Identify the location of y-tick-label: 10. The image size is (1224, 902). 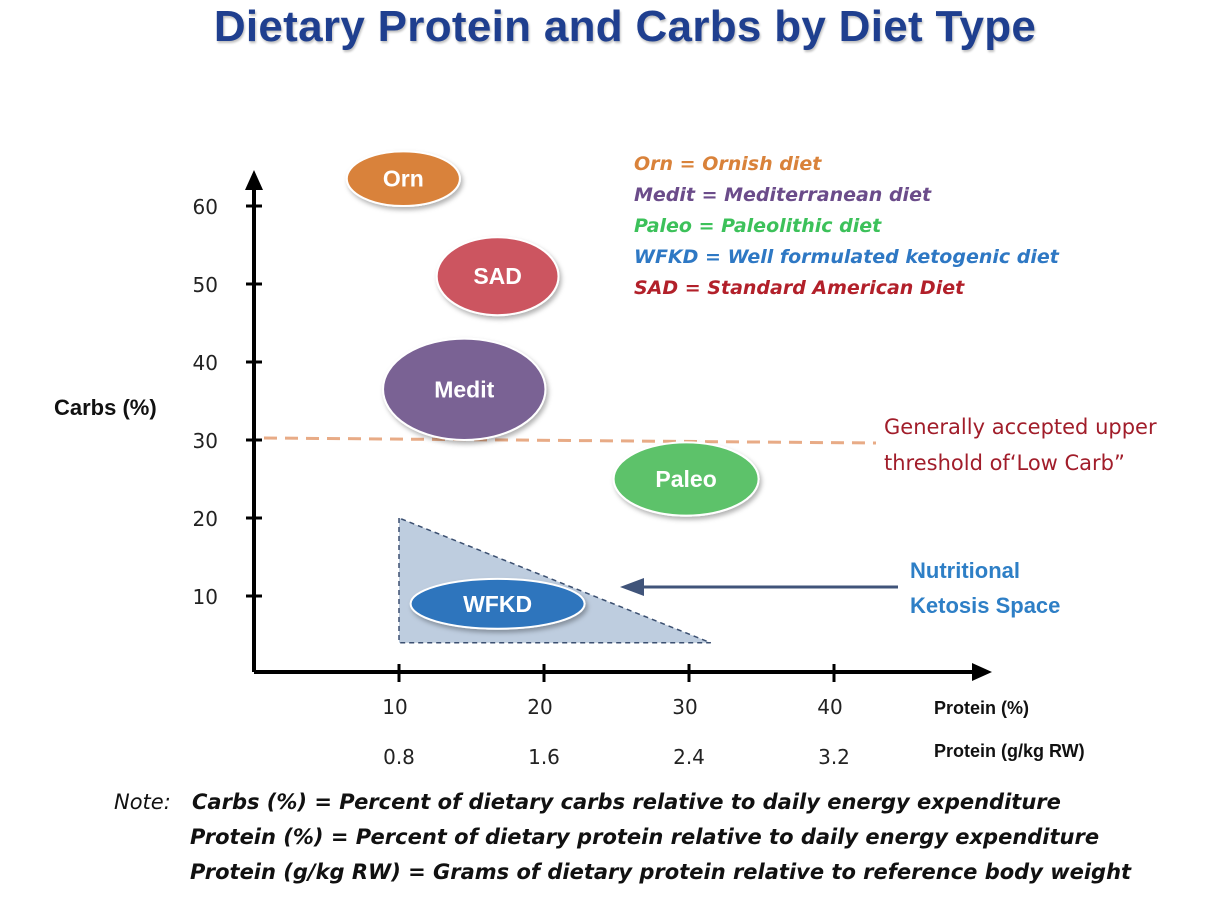
(205, 597).